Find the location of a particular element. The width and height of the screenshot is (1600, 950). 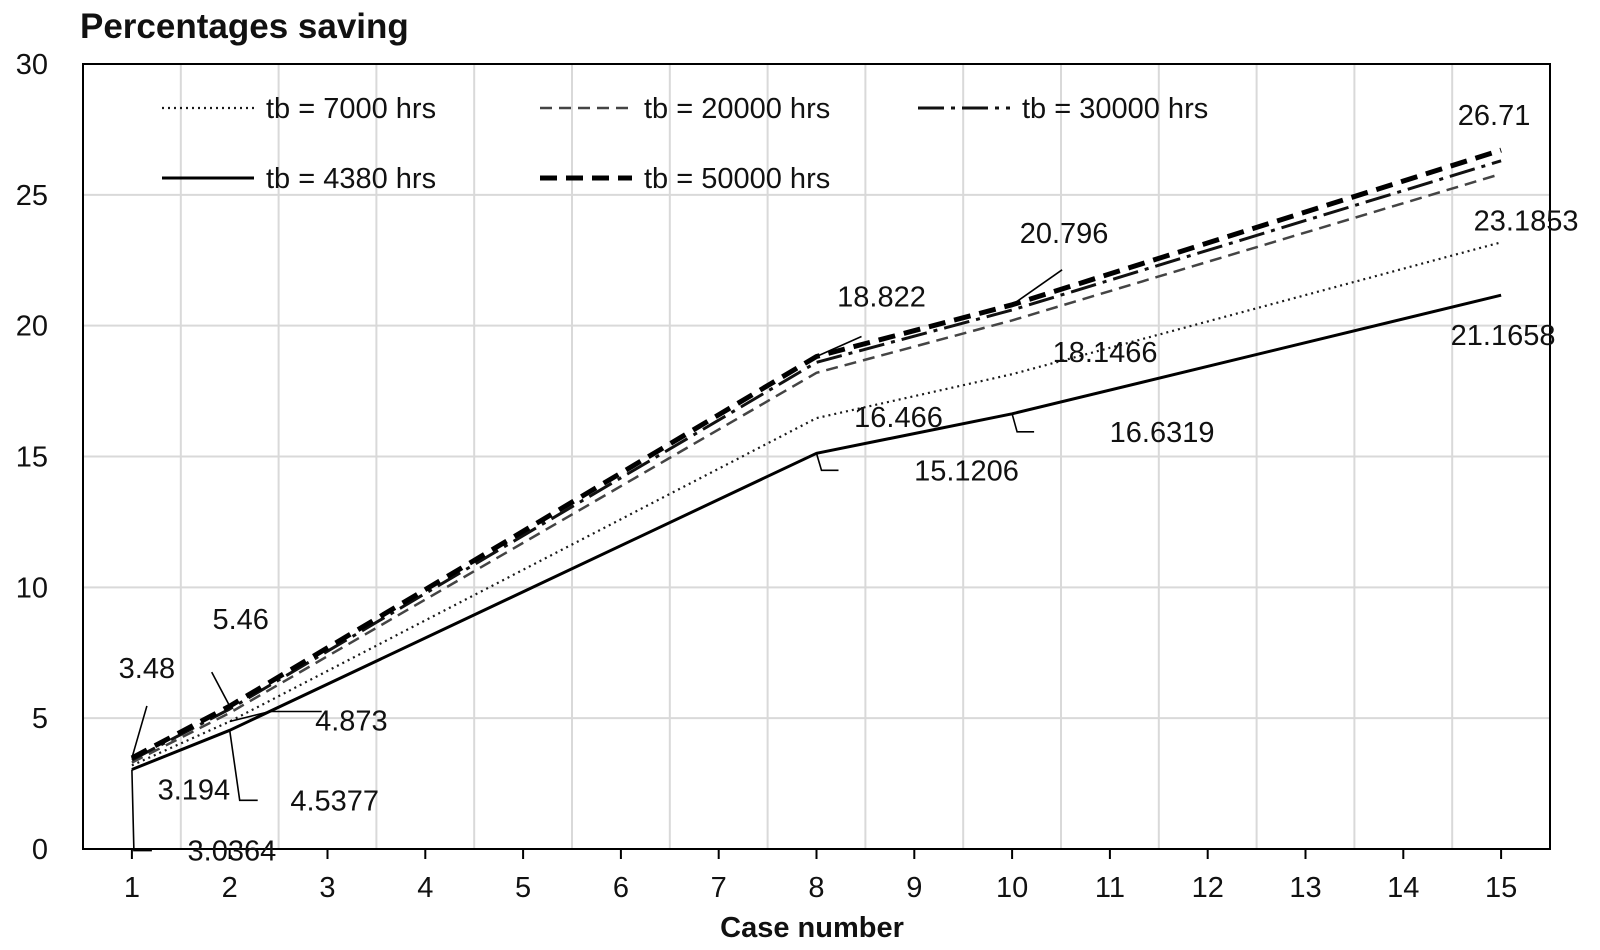

legend-label-2: tb = 30000 hrs is located at coordinates (1115, 109).